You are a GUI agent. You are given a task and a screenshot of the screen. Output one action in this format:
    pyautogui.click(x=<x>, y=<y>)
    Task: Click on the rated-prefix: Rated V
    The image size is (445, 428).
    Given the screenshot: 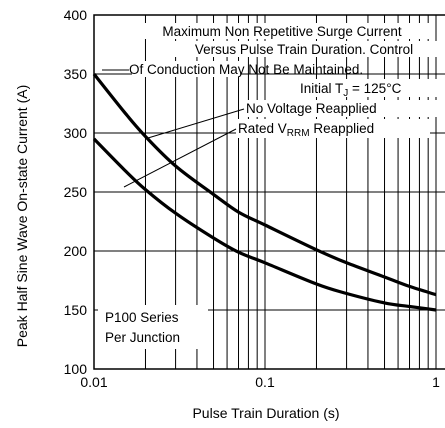 What is the action you would take?
    pyautogui.click(x=262, y=128)
    